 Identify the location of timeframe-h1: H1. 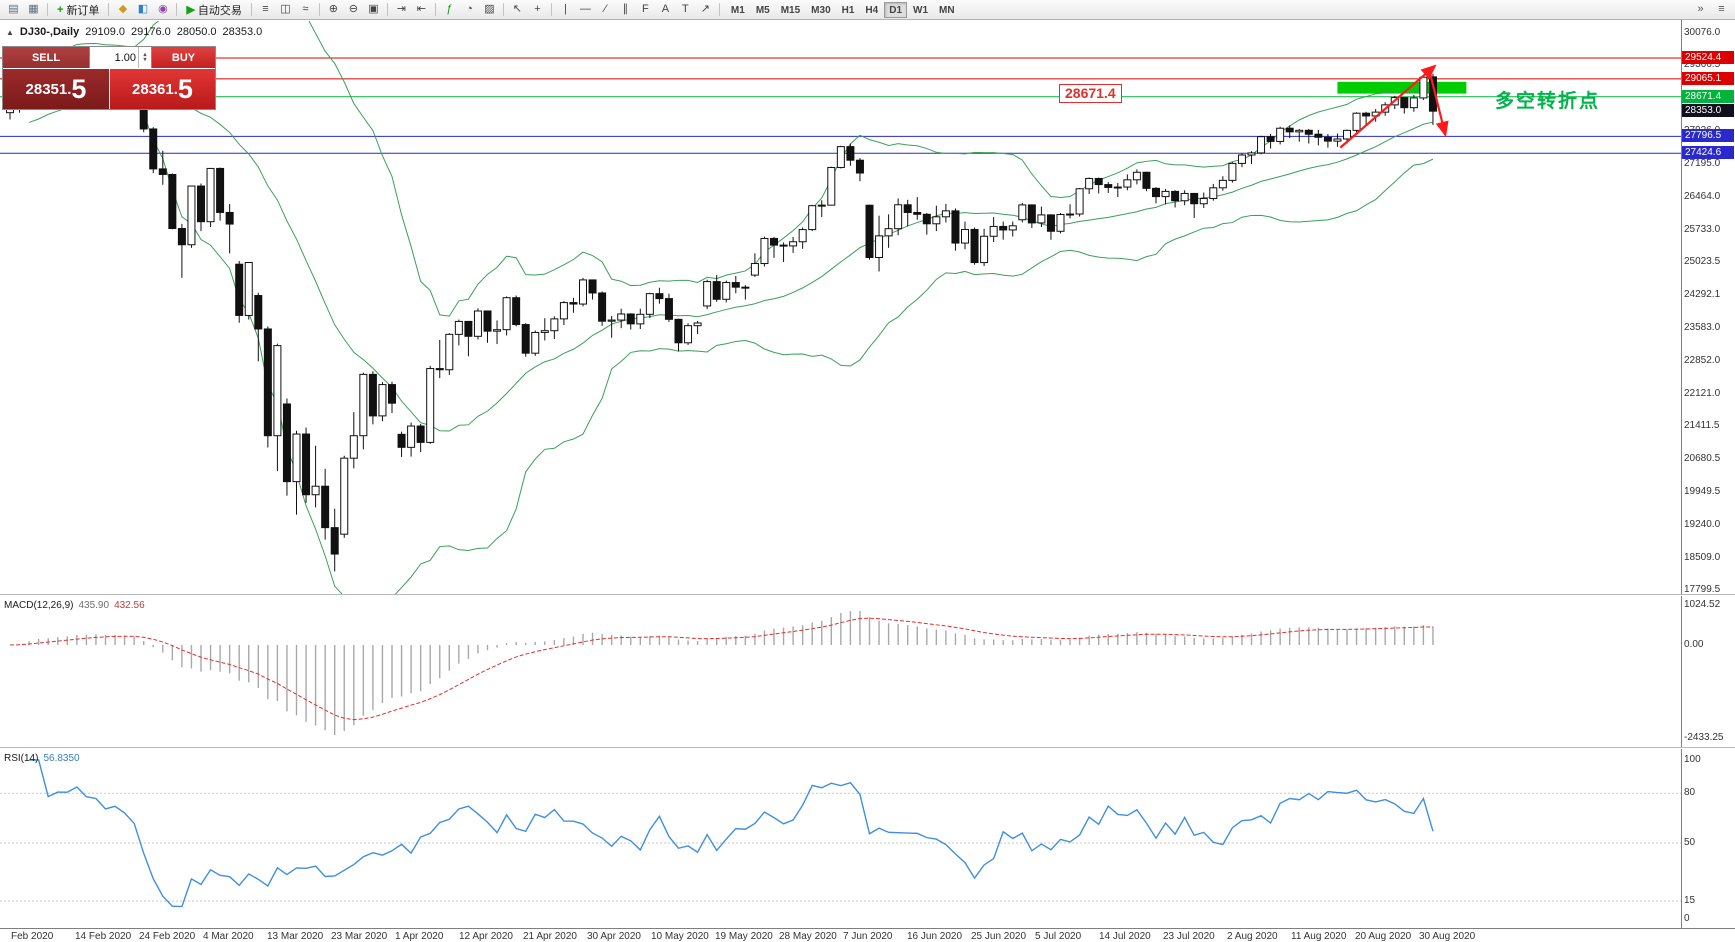
(848, 10).